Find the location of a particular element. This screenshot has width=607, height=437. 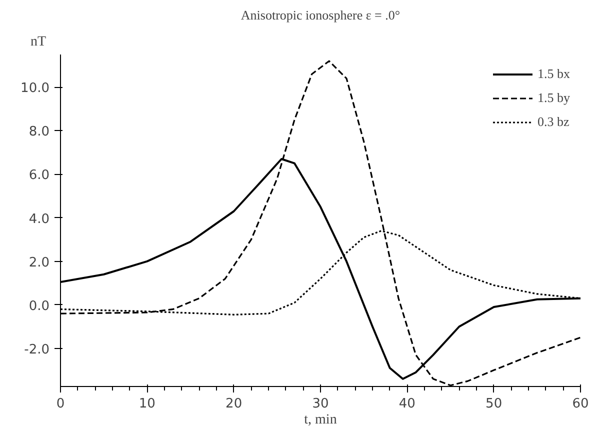

y-tick-label: 4.0 is located at coordinates (39, 219).